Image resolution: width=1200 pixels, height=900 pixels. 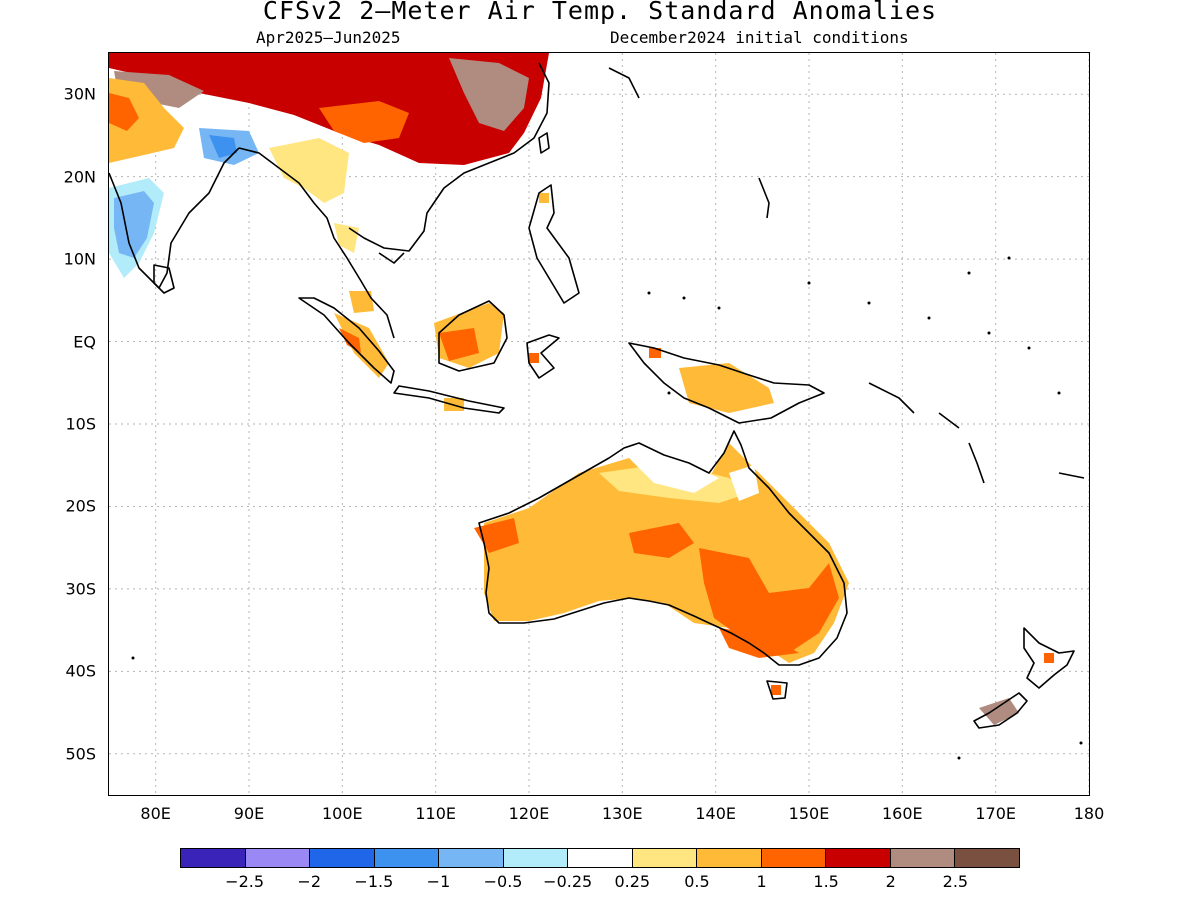 I want to click on lon-tick-label: 100E, so click(x=342, y=813).